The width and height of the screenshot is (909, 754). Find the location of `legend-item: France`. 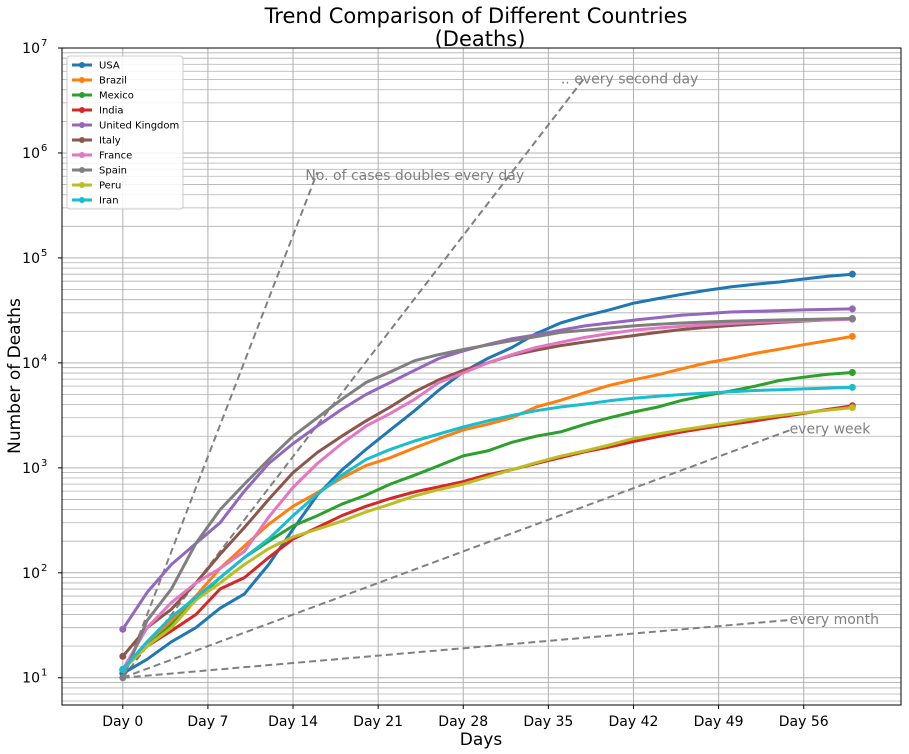

legend-item: France is located at coordinates (102, 156).